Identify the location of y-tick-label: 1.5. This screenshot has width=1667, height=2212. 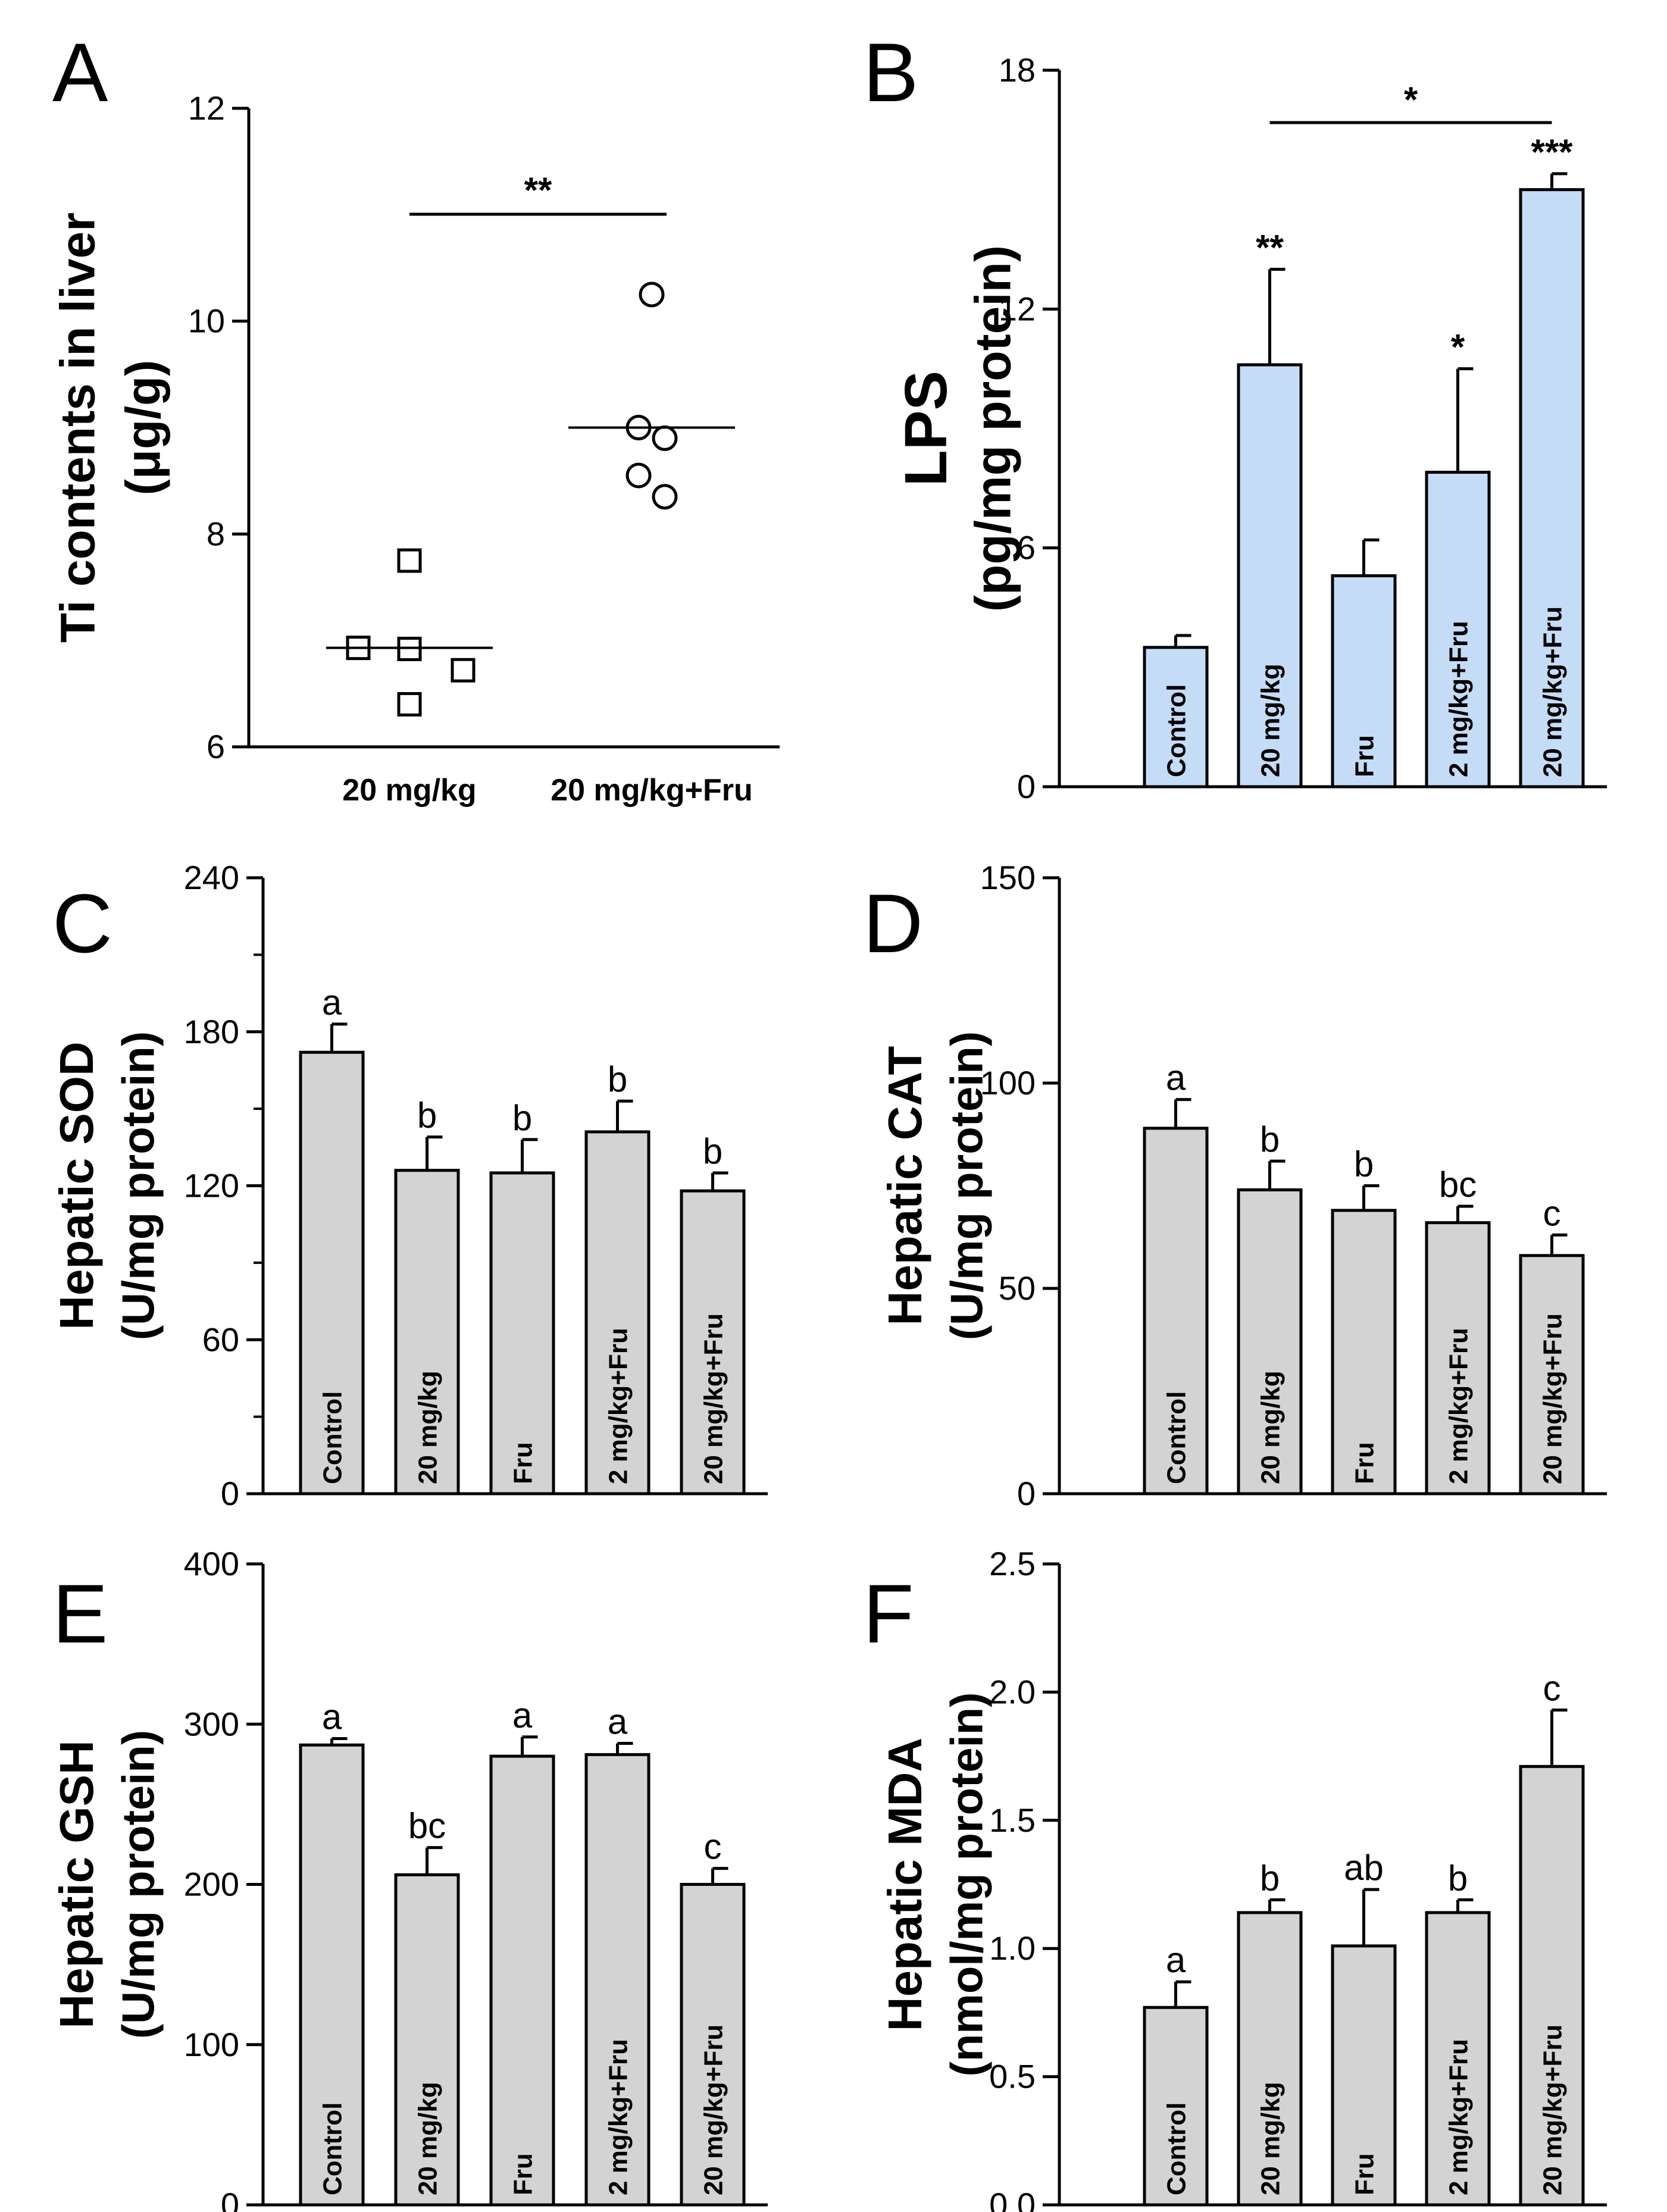
(1012, 1820).